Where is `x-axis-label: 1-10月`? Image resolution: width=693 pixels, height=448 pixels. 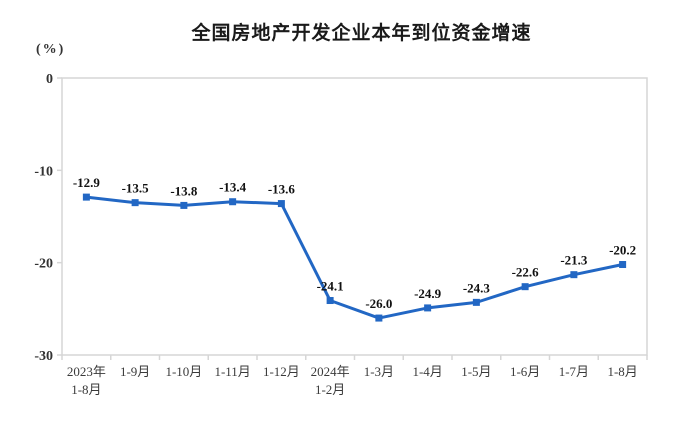 x-axis-label: 1-10月 is located at coordinates (183, 371).